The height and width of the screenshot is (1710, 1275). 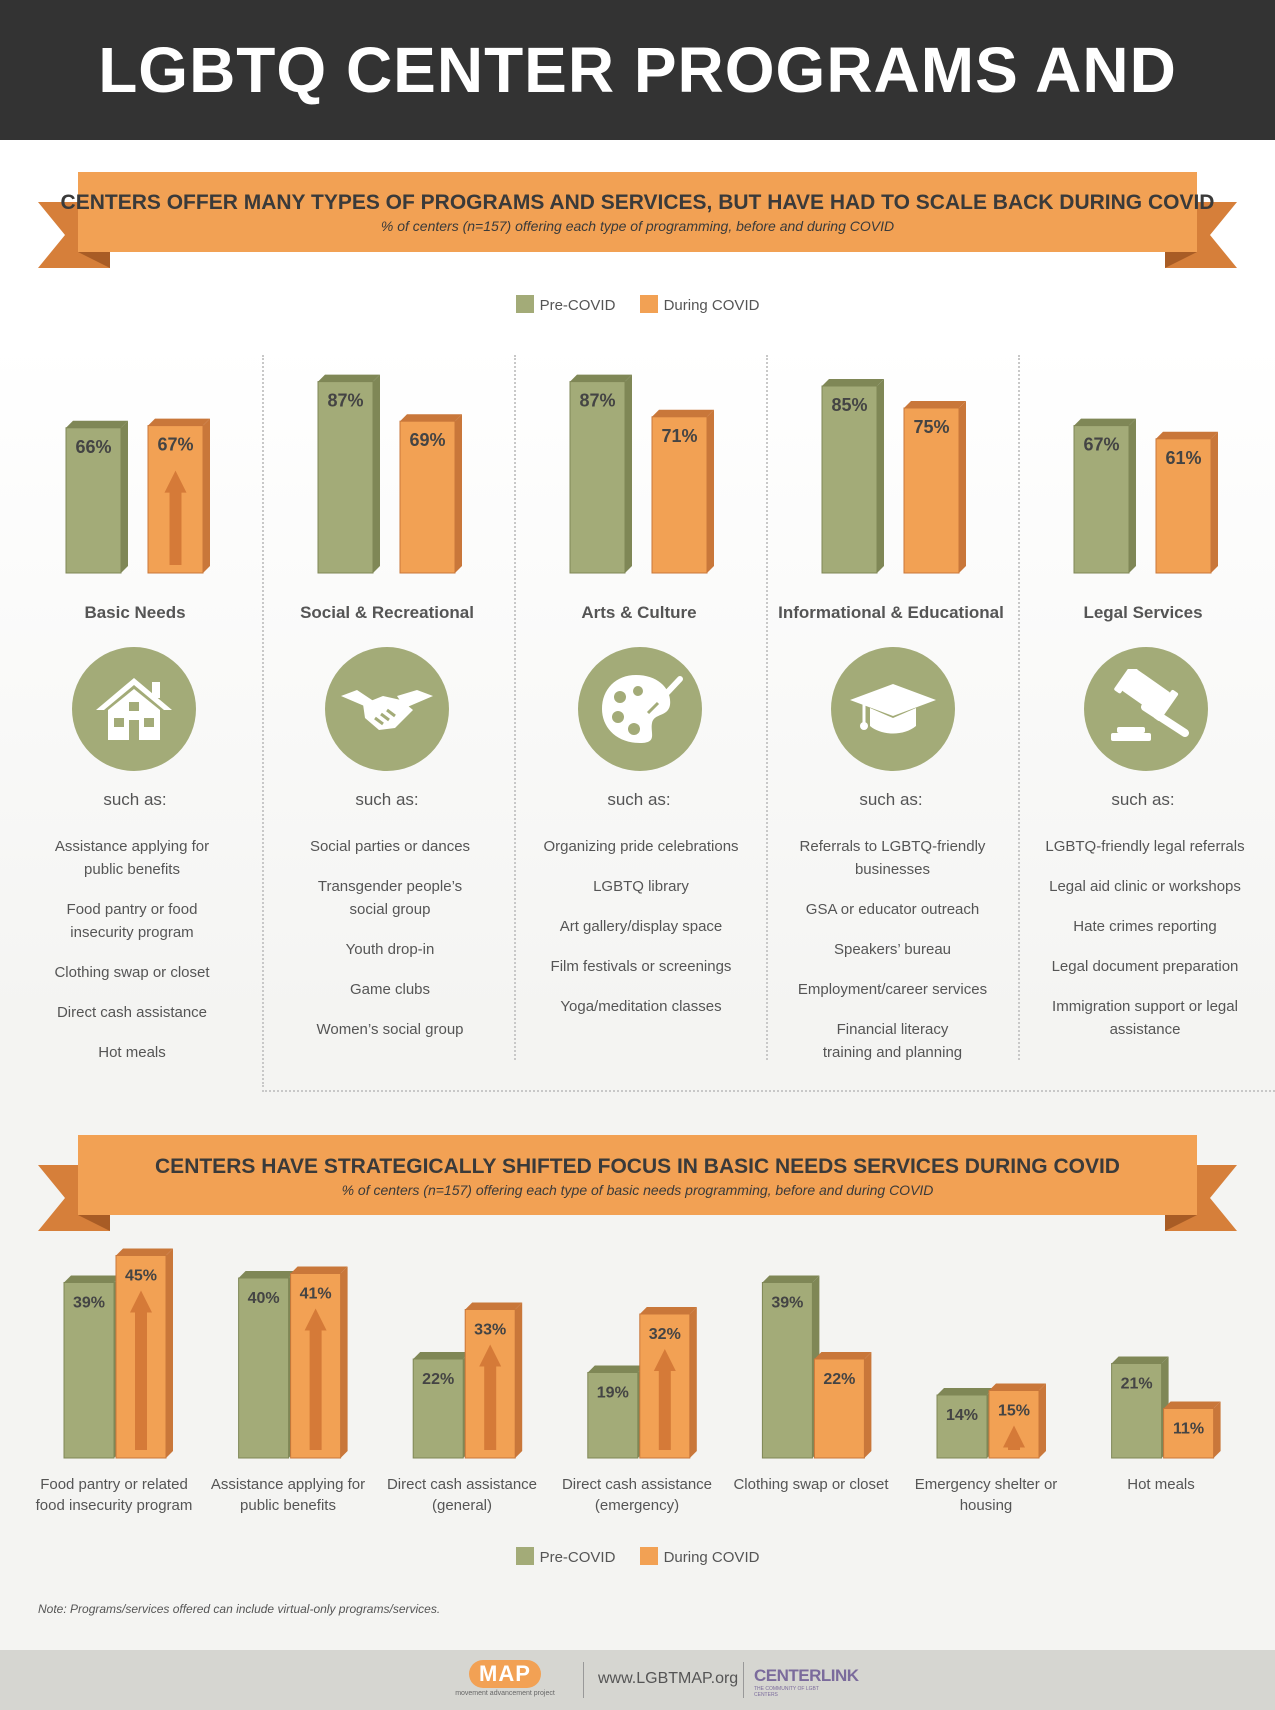 What do you see at coordinates (711, 1557) in the screenshot?
I see `legend-label-during: During COVID` at bounding box center [711, 1557].